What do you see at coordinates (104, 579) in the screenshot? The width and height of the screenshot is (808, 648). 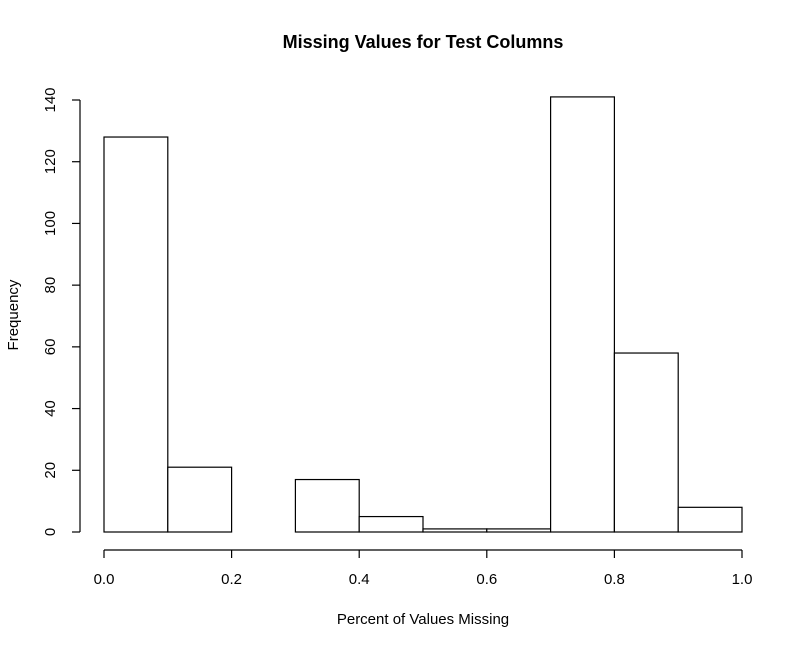 I see `x-tick-label: 0.0` at bounding box center [104, 579].